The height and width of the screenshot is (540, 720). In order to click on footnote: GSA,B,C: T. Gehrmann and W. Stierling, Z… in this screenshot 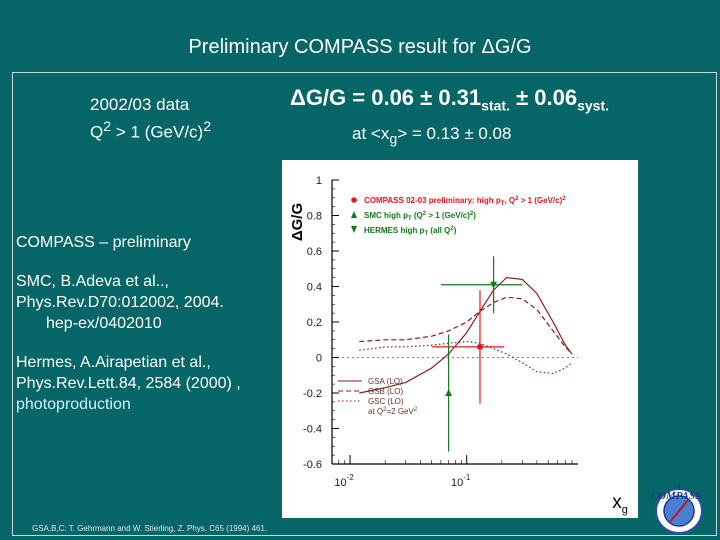, I will do `click(150, 528)`.